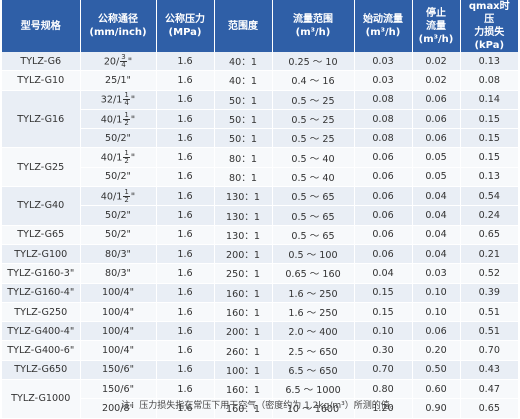  What do you see at coordinates (489, 254) in the screenshot?
I see `cell-pressure-loss: 0.21` at bounding box center [489, 254].